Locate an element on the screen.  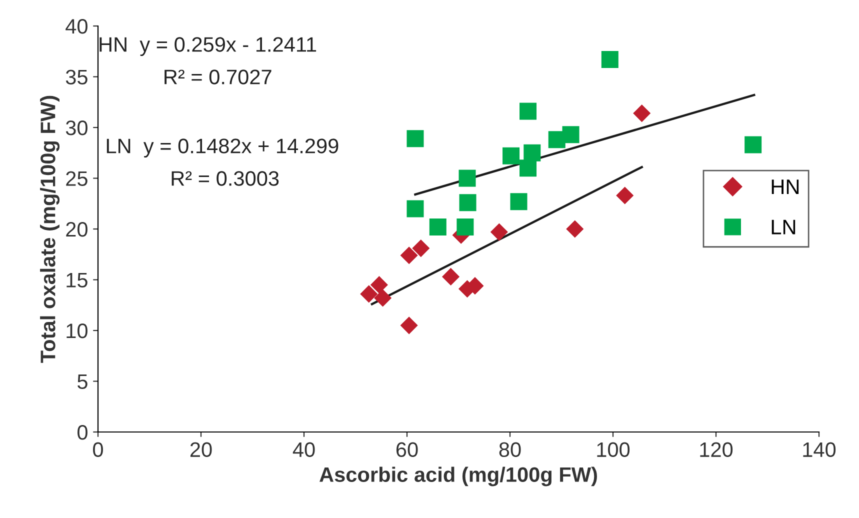
y-tick-label: 40 is located at coordinates (77, 26).